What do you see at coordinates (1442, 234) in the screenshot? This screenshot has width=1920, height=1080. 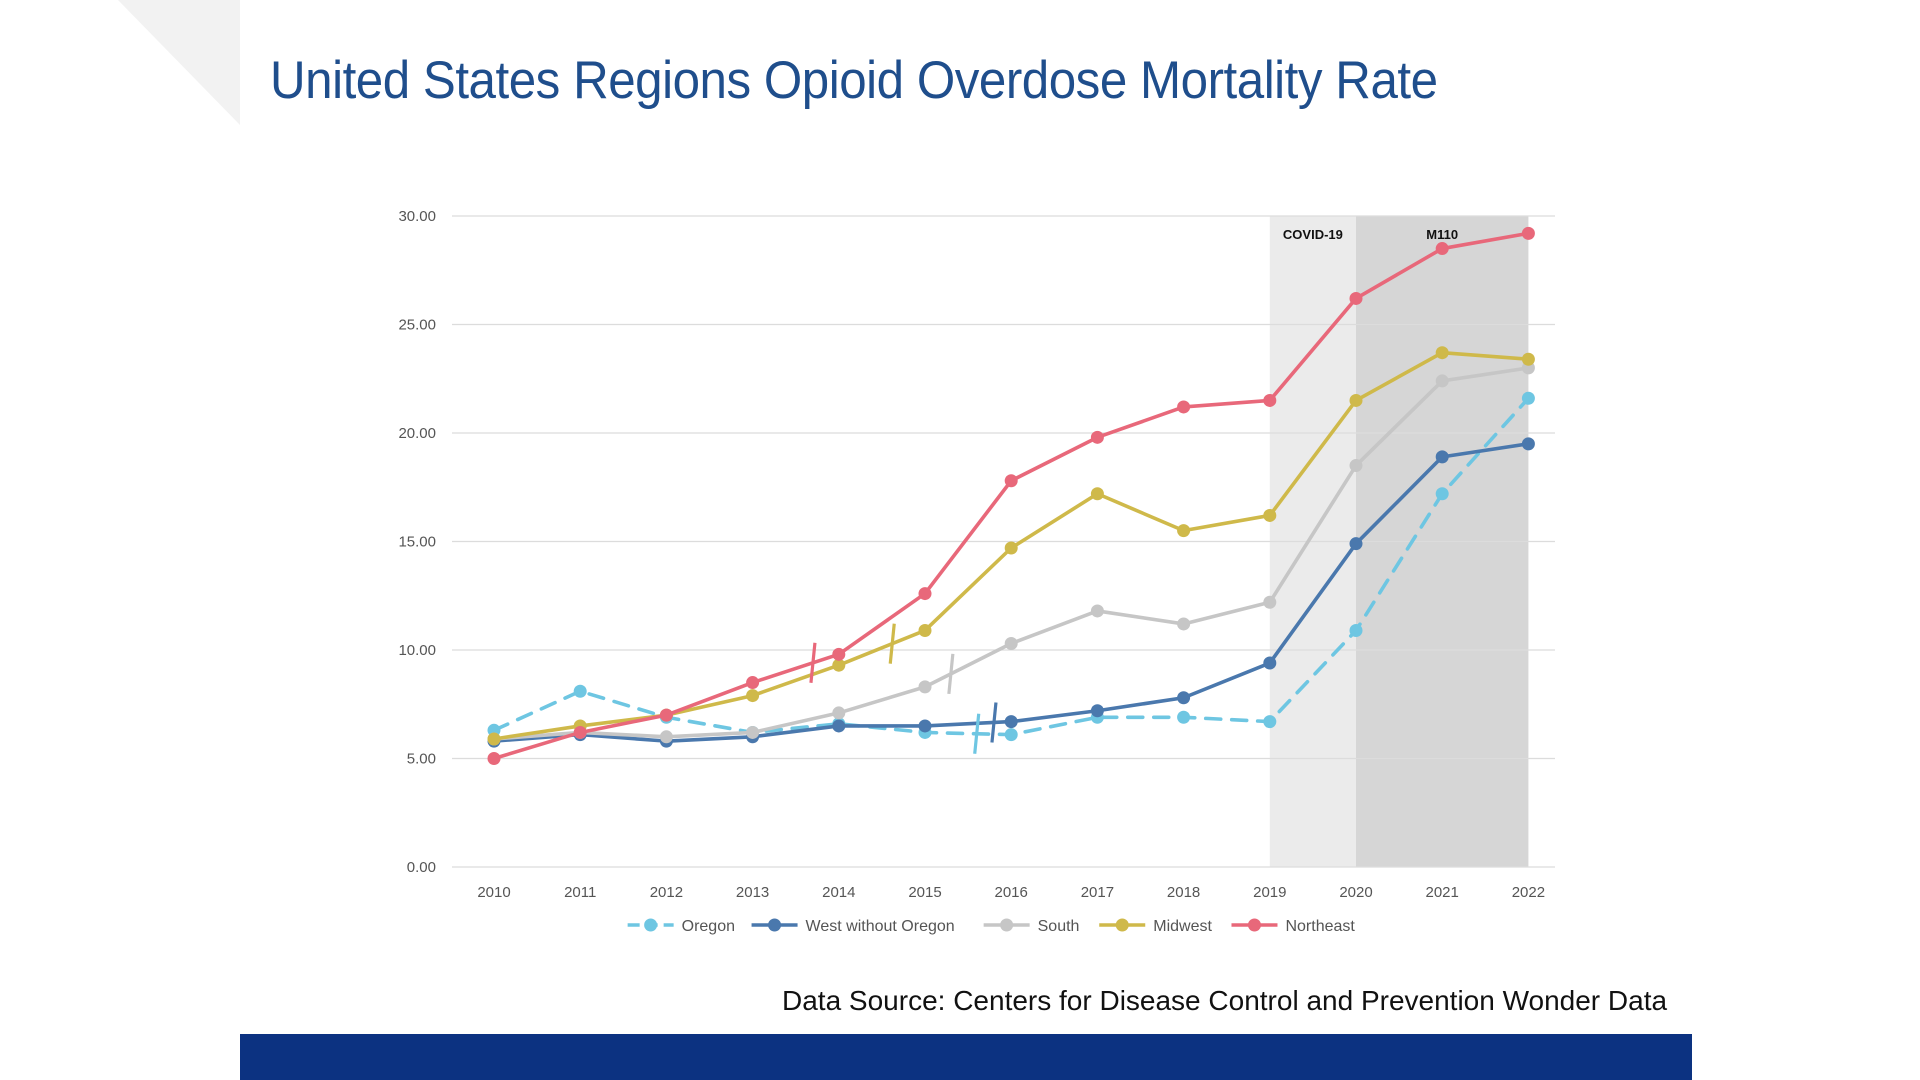 I see `shaded-region-label: M110` at bounding box center [1442, 234].